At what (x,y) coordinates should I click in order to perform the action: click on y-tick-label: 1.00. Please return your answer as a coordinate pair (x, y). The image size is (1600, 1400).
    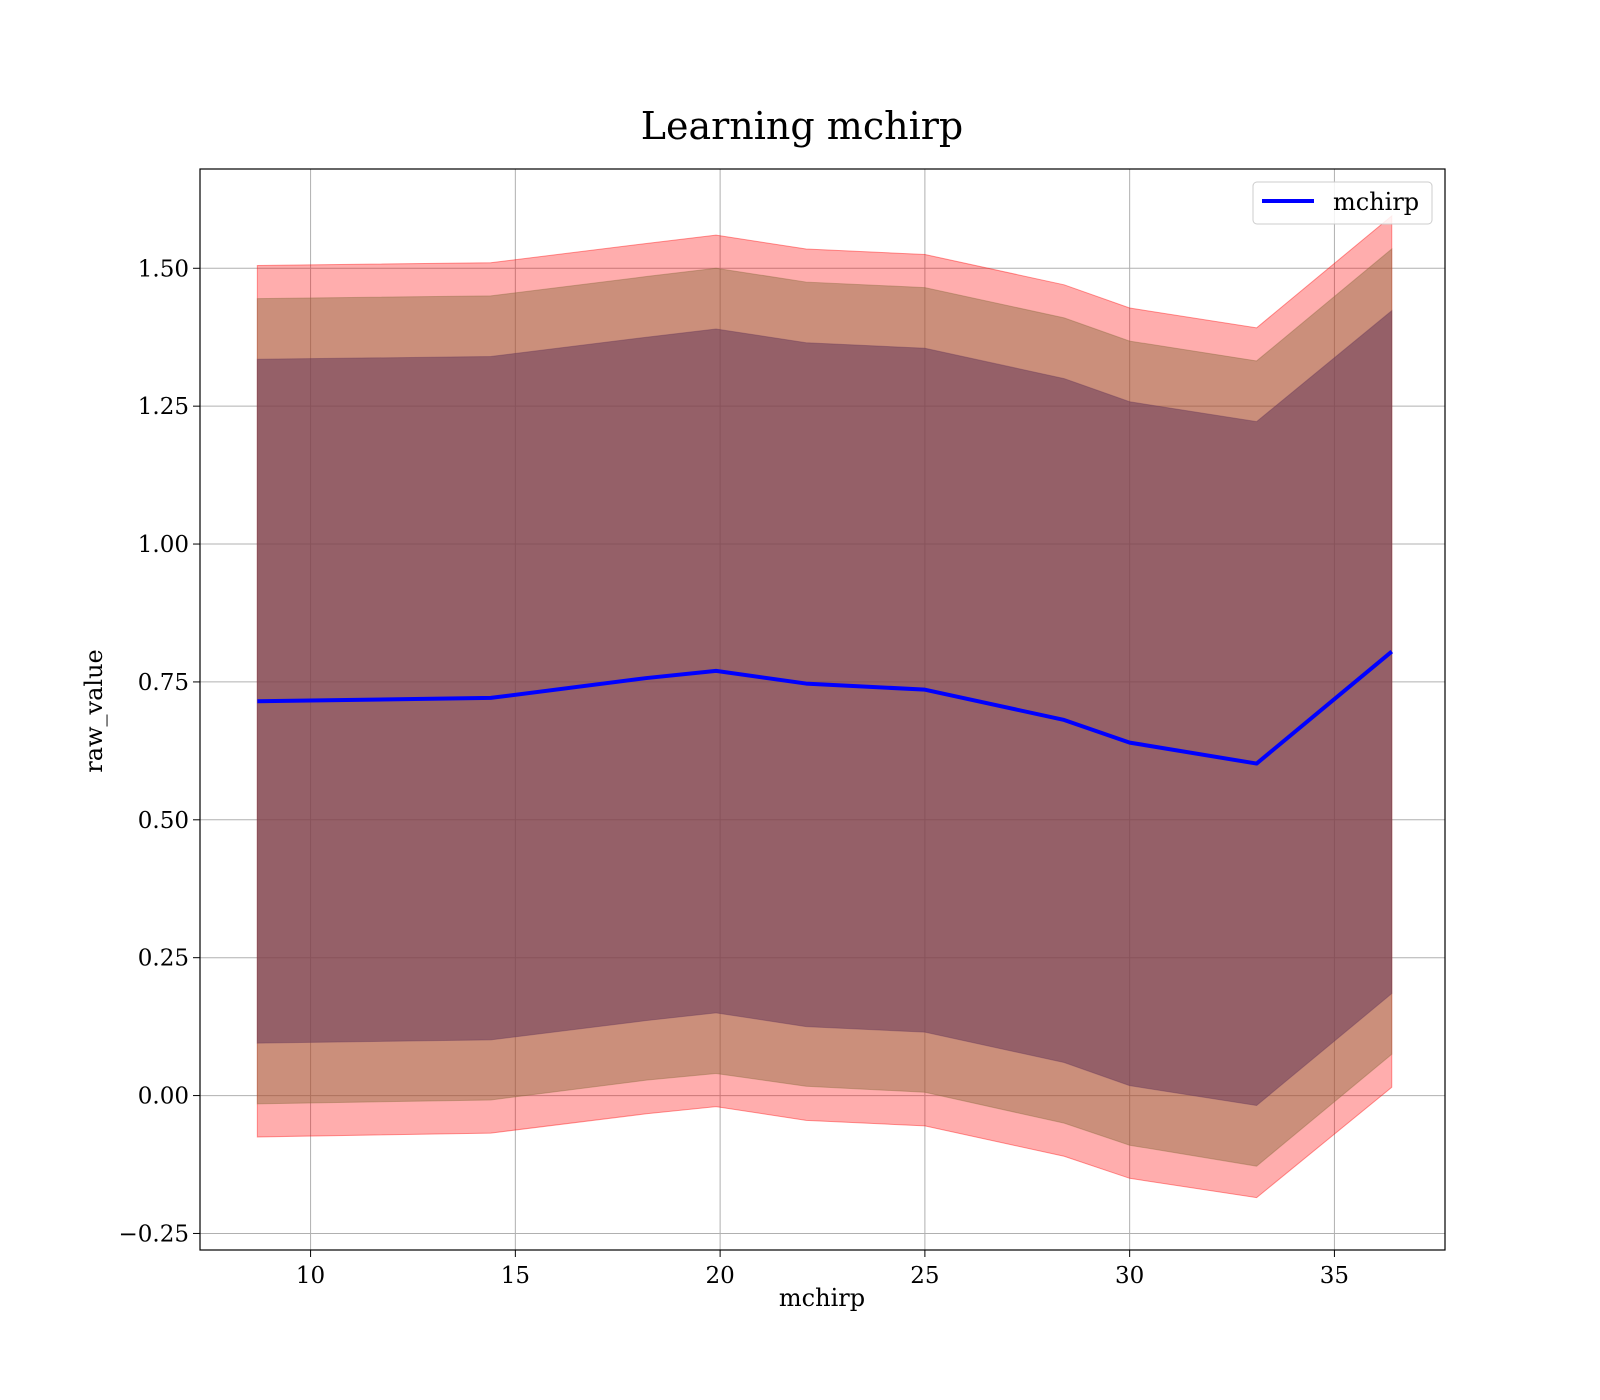
    Looking at the image, I should click on (163, 545).